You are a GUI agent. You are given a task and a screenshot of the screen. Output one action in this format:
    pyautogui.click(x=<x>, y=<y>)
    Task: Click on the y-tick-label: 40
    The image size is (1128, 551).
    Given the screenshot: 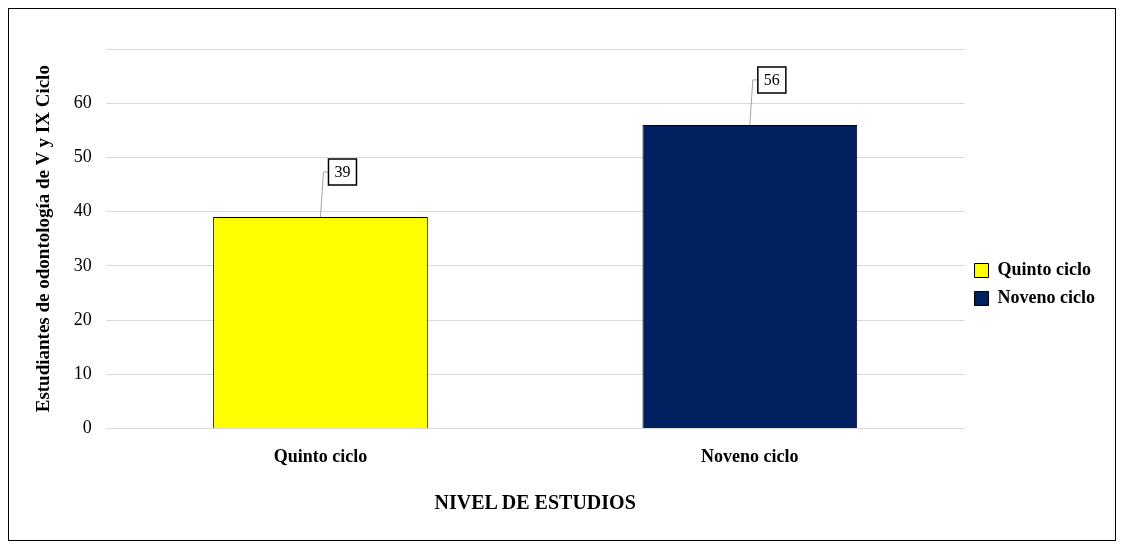 What is the action you would take?
    pyautogui.click(x=82, y=210)
    